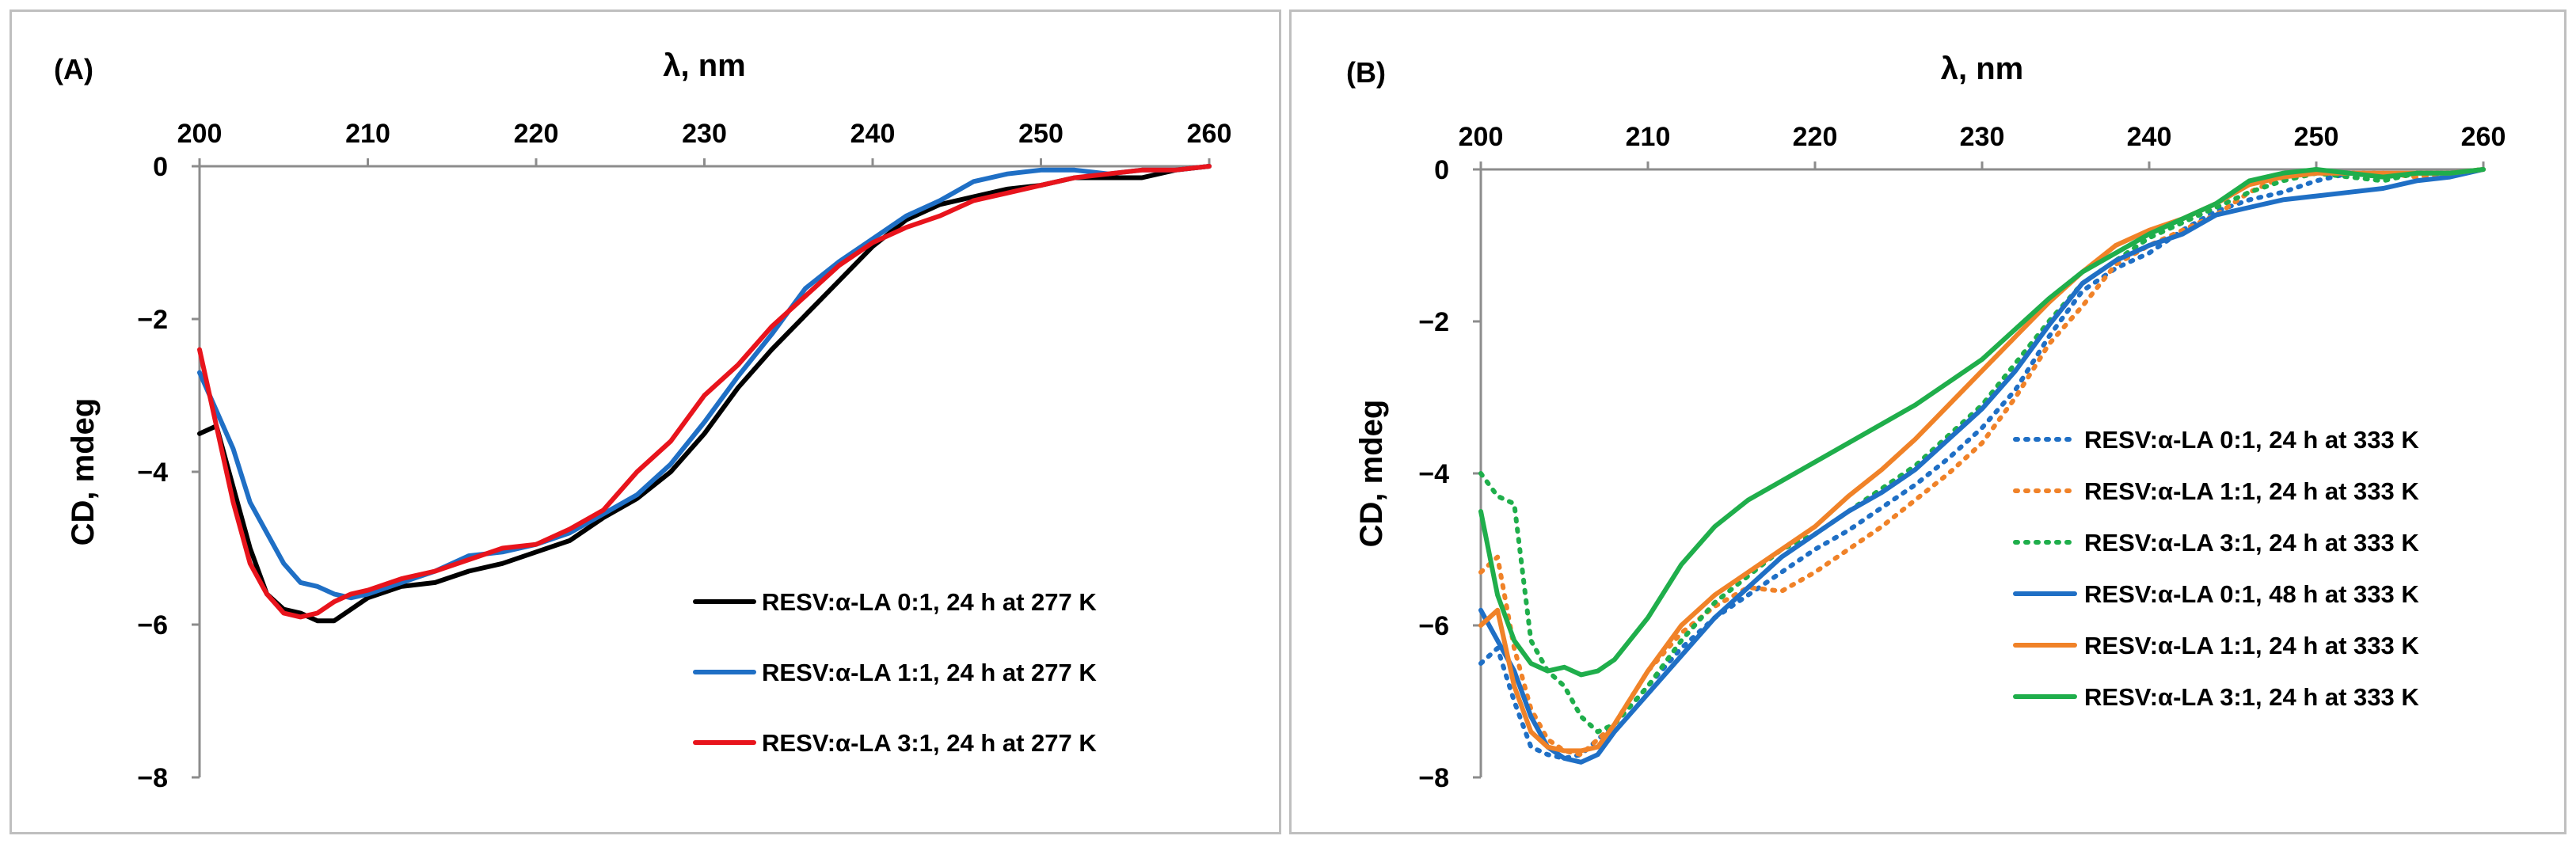  Describe the element at coordinates (929, 672) in the screenshot. I see `legend-label: RESV:α-LA 1:1, 24 h at 277 K` at that location.